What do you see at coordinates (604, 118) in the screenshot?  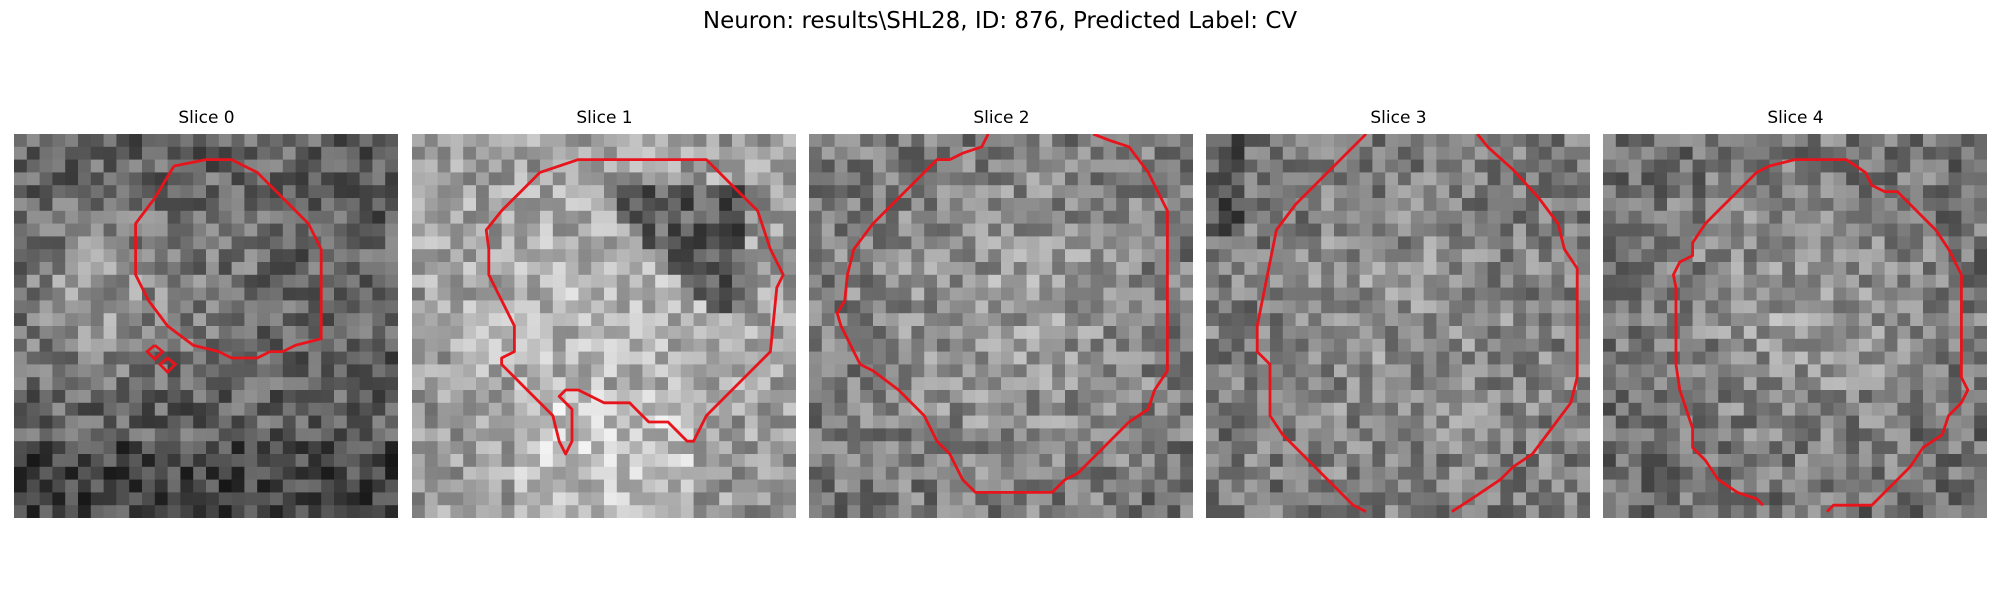 I see `slice-title-1: Slice 1` at bounding box center [604, 118].